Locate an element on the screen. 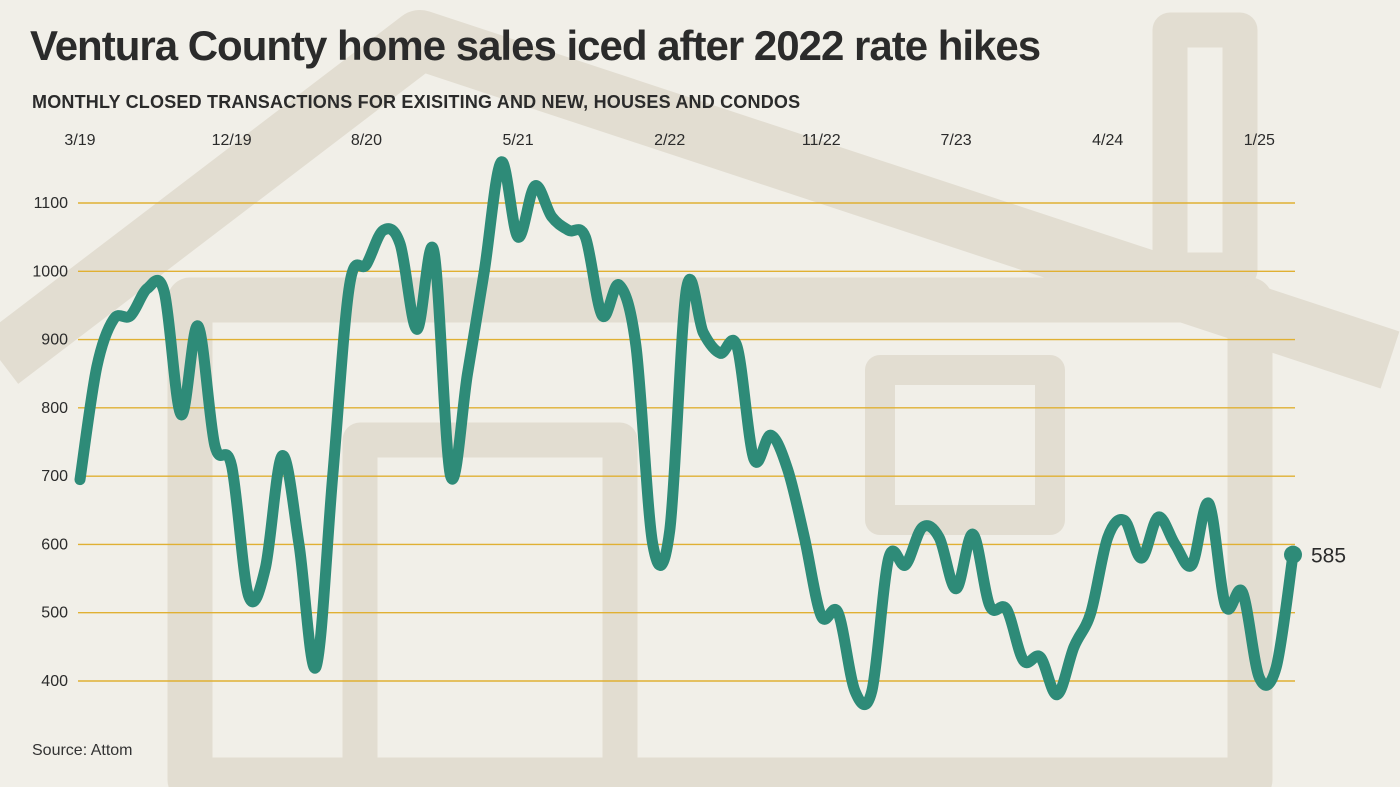  y-tick-label: 400 is located at coordinates (54, 681).